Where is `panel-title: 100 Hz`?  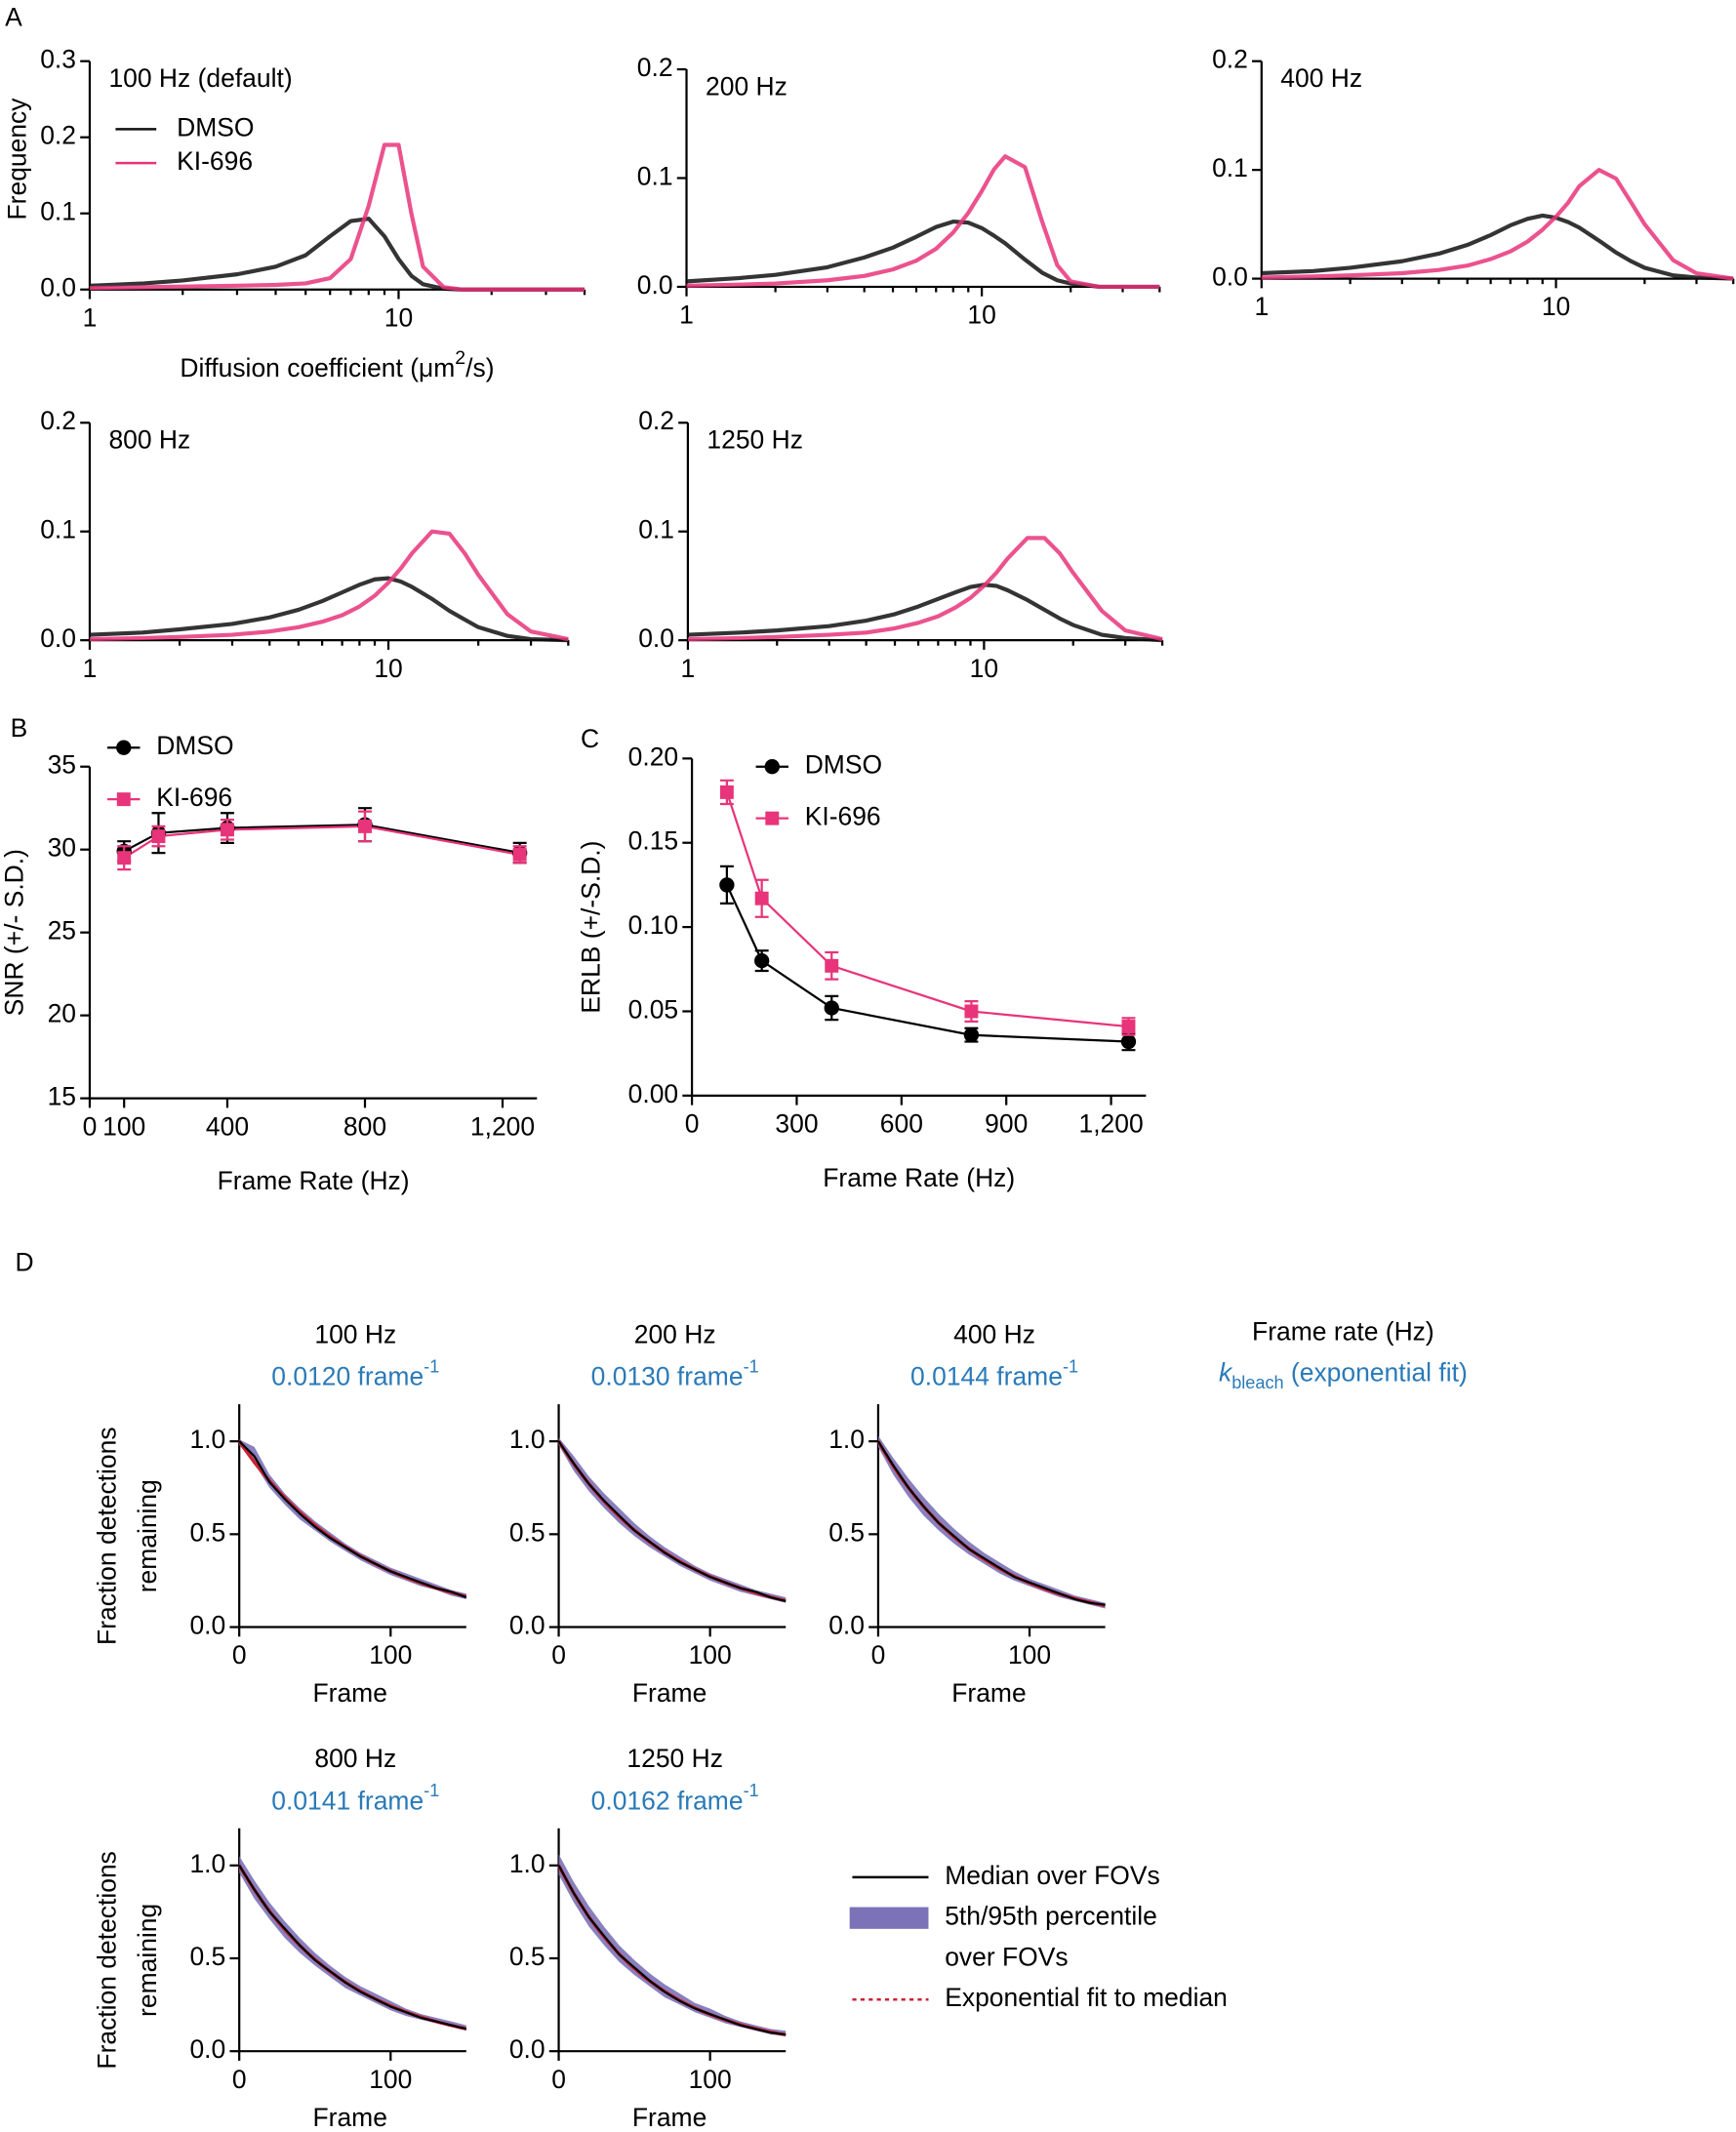
panel-title: 100 Hz is located at coordinates (355, 1334).